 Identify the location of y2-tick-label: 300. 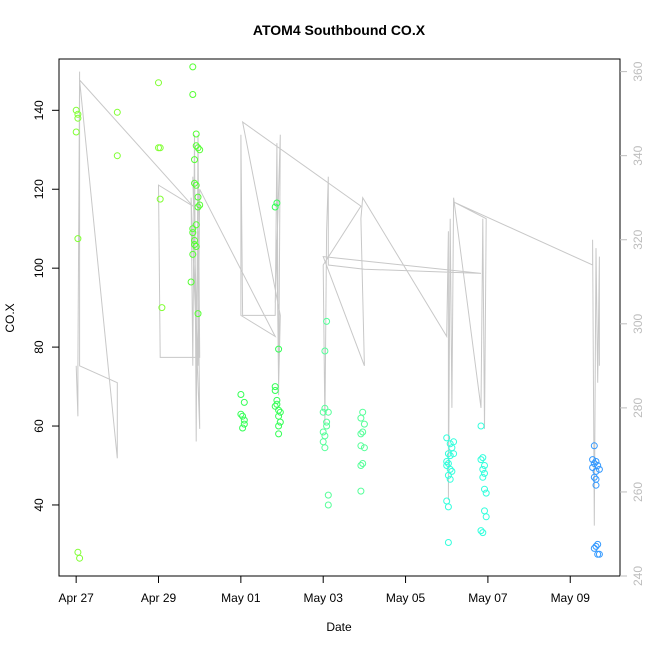
(638, 323).